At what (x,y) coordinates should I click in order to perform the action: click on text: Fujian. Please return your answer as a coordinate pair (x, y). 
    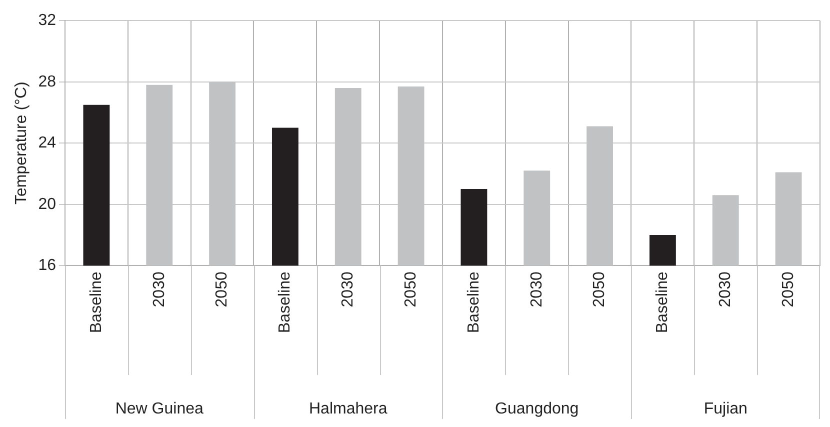
    Looking at the image, I should click on (726, 409).